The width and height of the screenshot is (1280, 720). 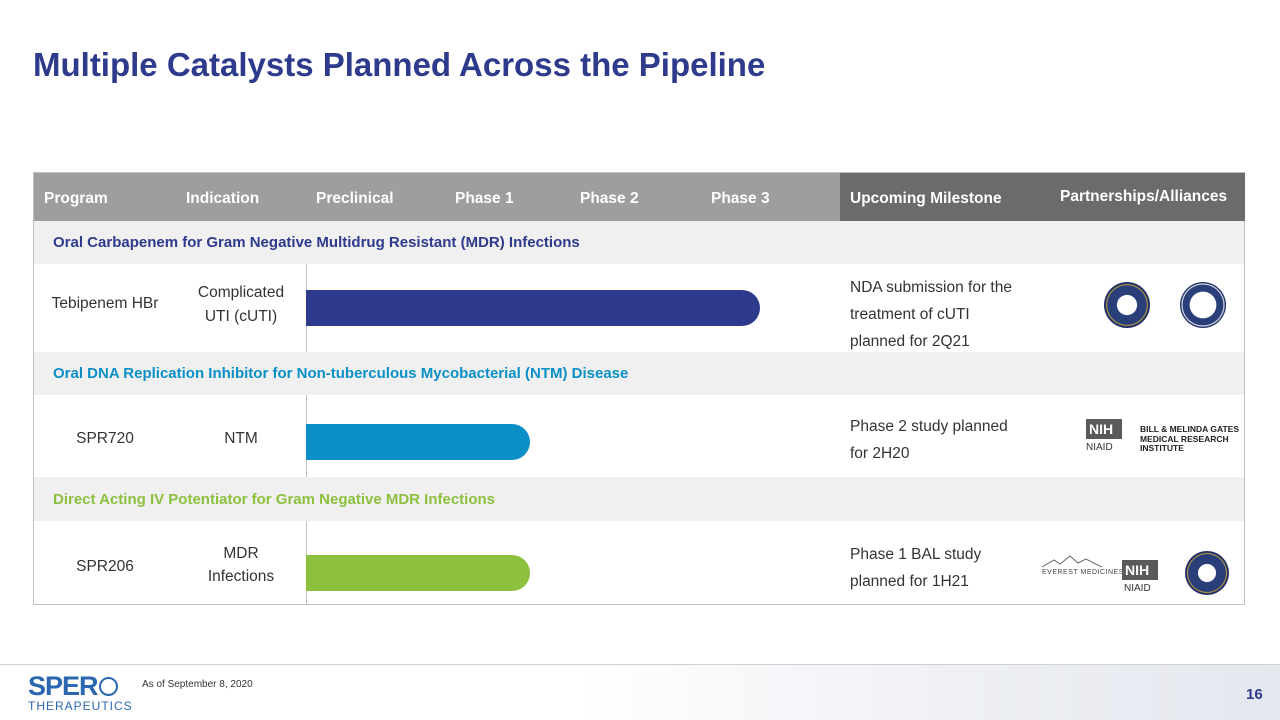 What do you see at coordinates (1144, 196) in the screenshot?
I see `header-partners: Partnerships/Alliances` at bounding box center [1144, 196].